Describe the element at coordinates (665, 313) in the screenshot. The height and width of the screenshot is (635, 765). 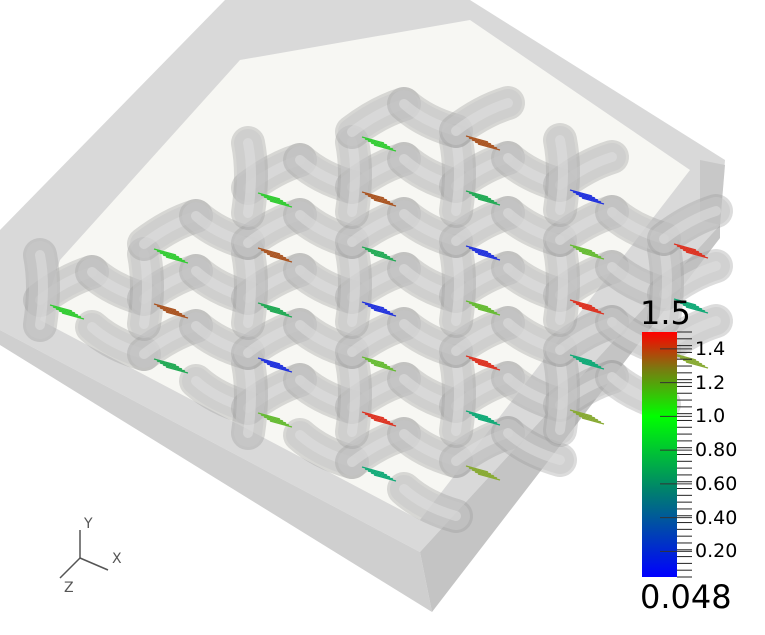
I see `colorbar-max-label: 1.5` at that location.